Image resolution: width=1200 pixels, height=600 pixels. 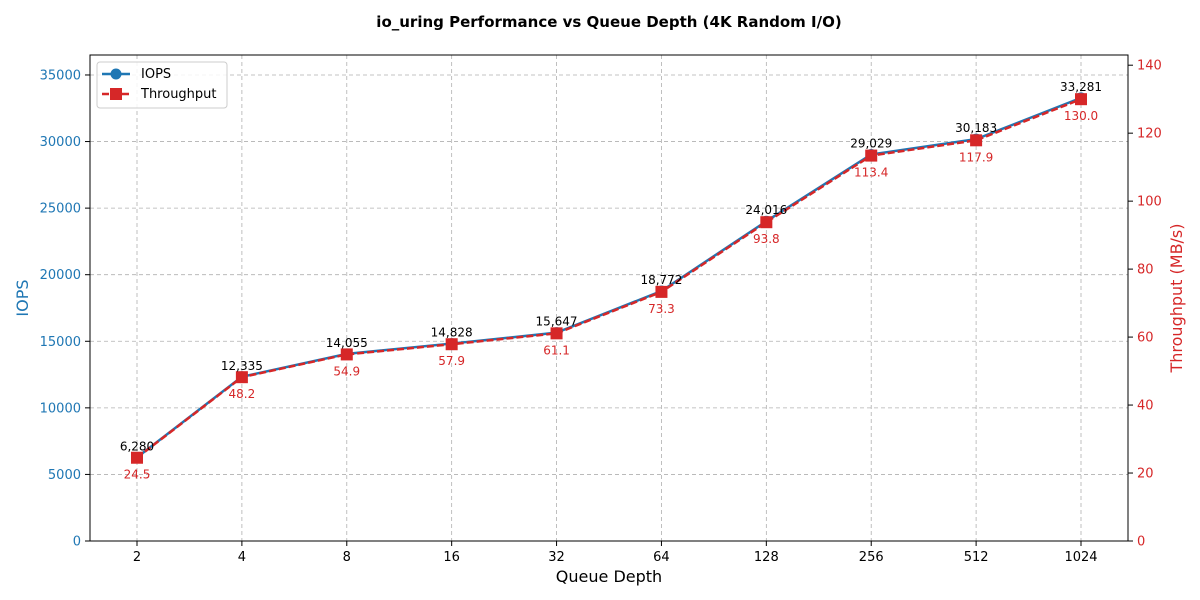 What do you see at coordinates (242, 557) in the screenshot?
I see `x-tick-label: 4` at bounding box center [242, 557].